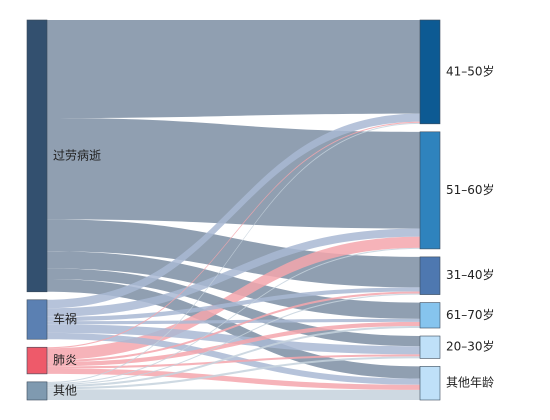  Describe the element at coordinates (470, 383) in the screenshot. I see `target-label-5: 其他年龄` at that location.